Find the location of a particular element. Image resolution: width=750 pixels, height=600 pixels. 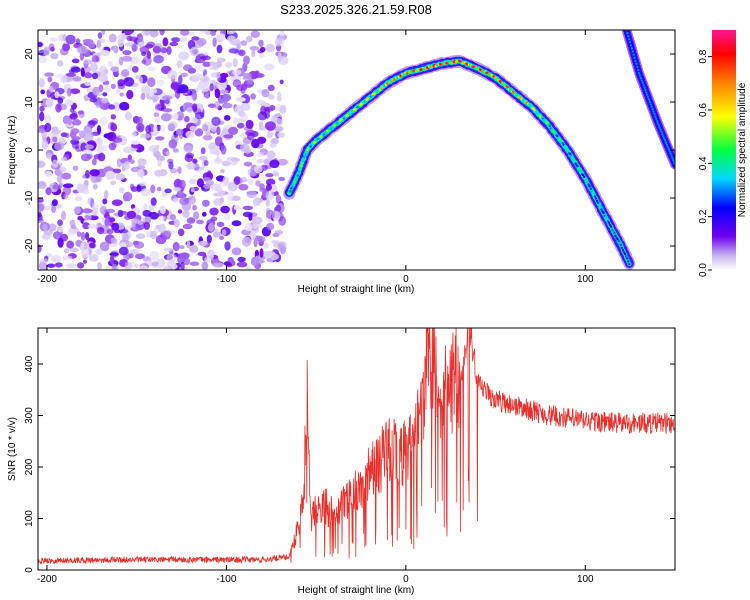

x-tick-label: 0 is located at coordinates (406, 279).